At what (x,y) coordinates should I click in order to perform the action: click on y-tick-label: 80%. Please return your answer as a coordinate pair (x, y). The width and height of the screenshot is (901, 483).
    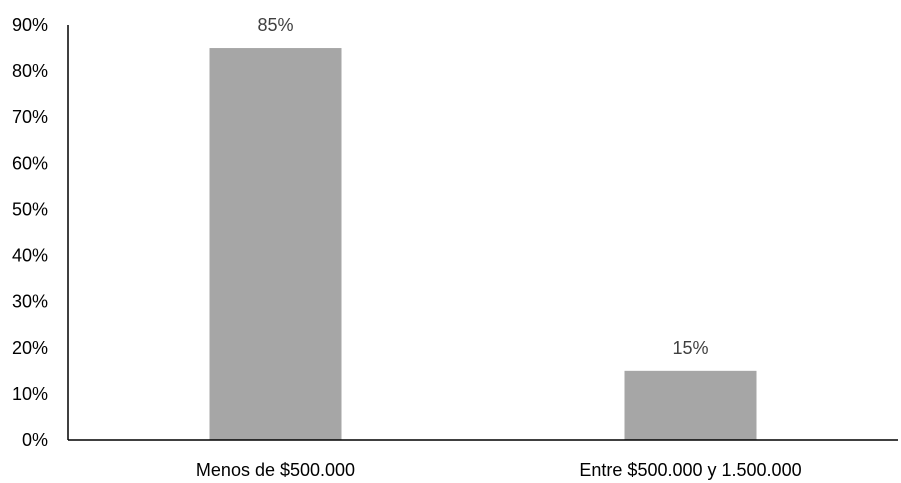
    Looking at the image, I should click on (30, 71).